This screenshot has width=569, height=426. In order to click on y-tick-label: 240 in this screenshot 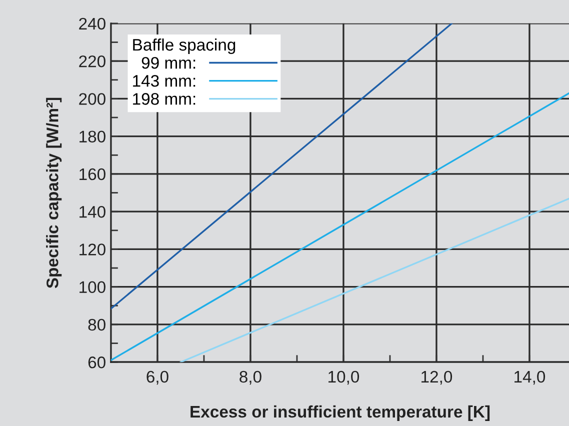, I will do `click(92, 24)`.